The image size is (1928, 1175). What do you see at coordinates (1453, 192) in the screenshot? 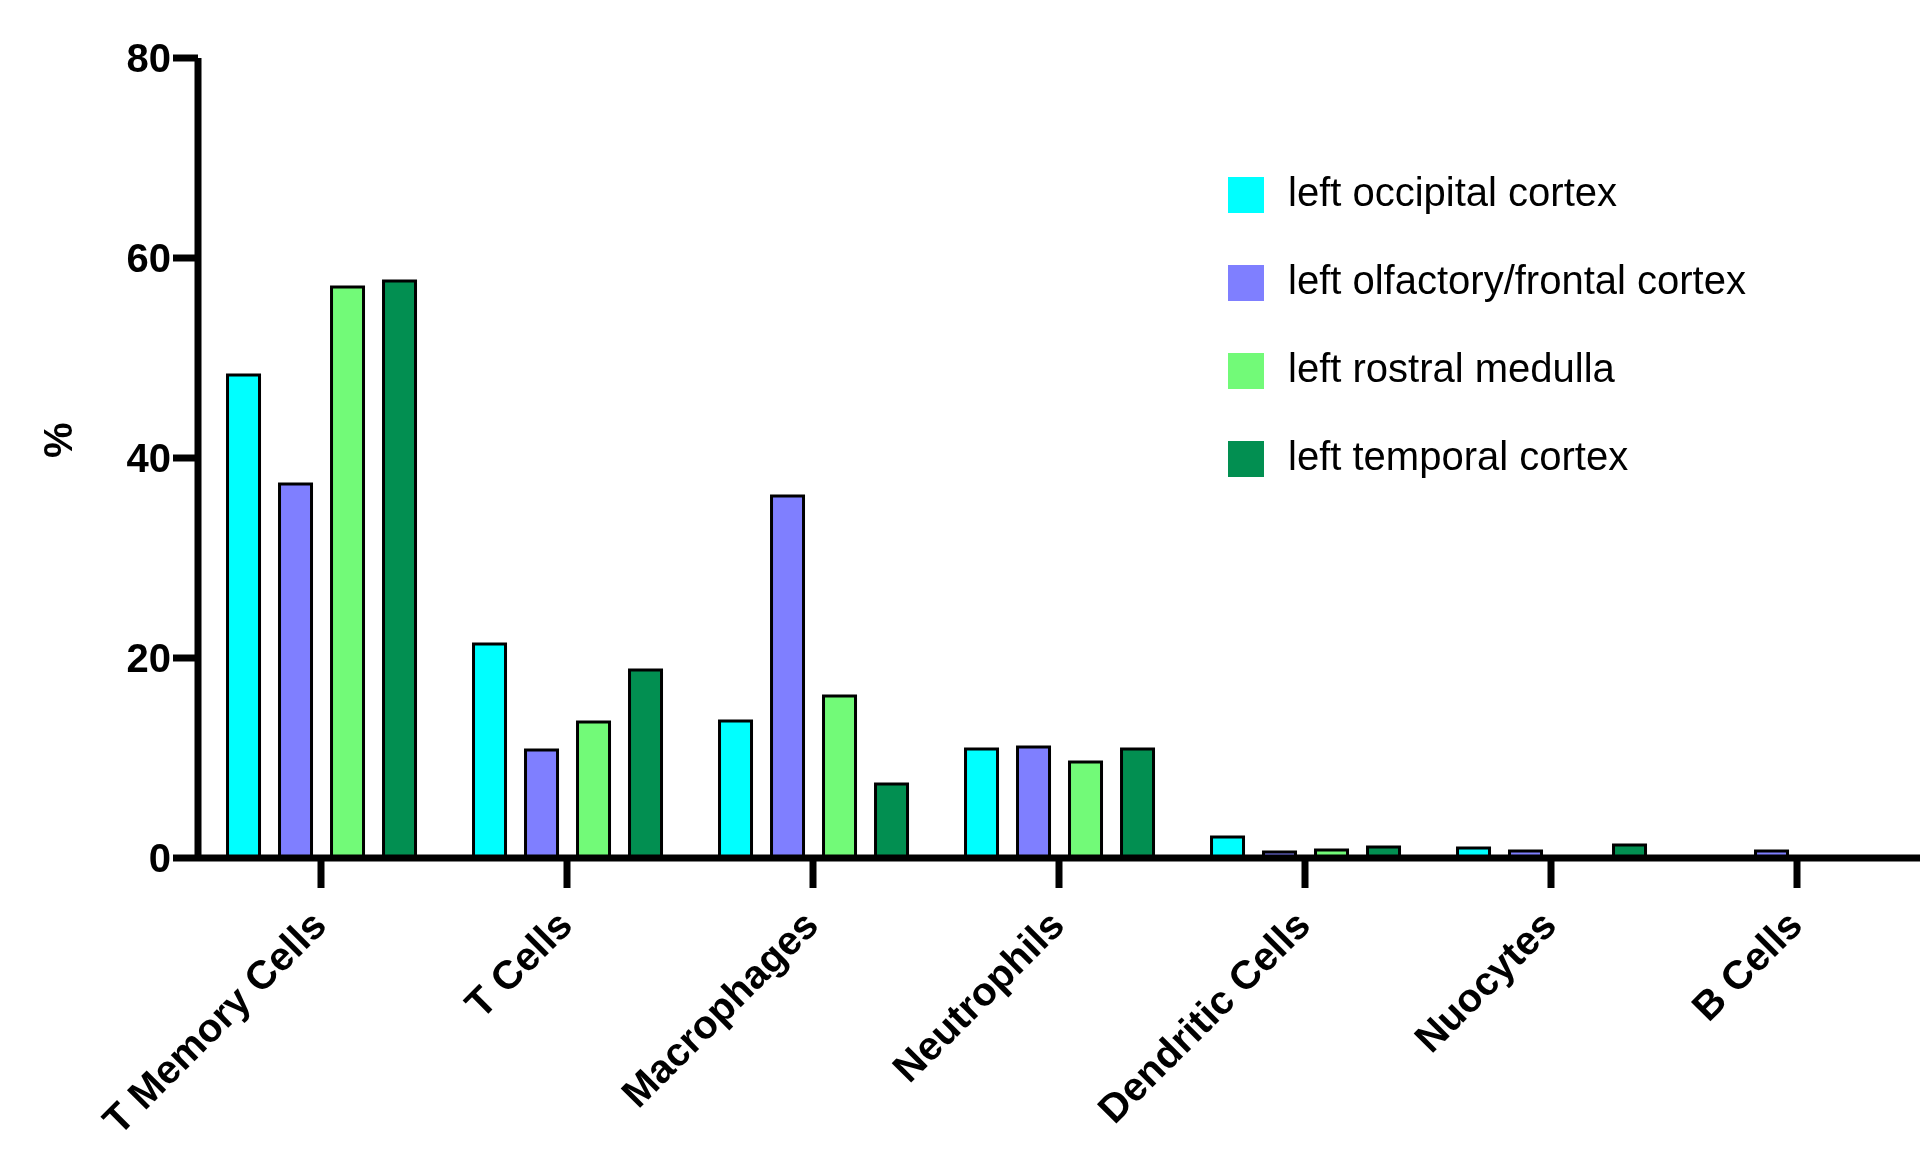
I see `legend-label: left occipital cortex` at bounding box center [1453, 192].